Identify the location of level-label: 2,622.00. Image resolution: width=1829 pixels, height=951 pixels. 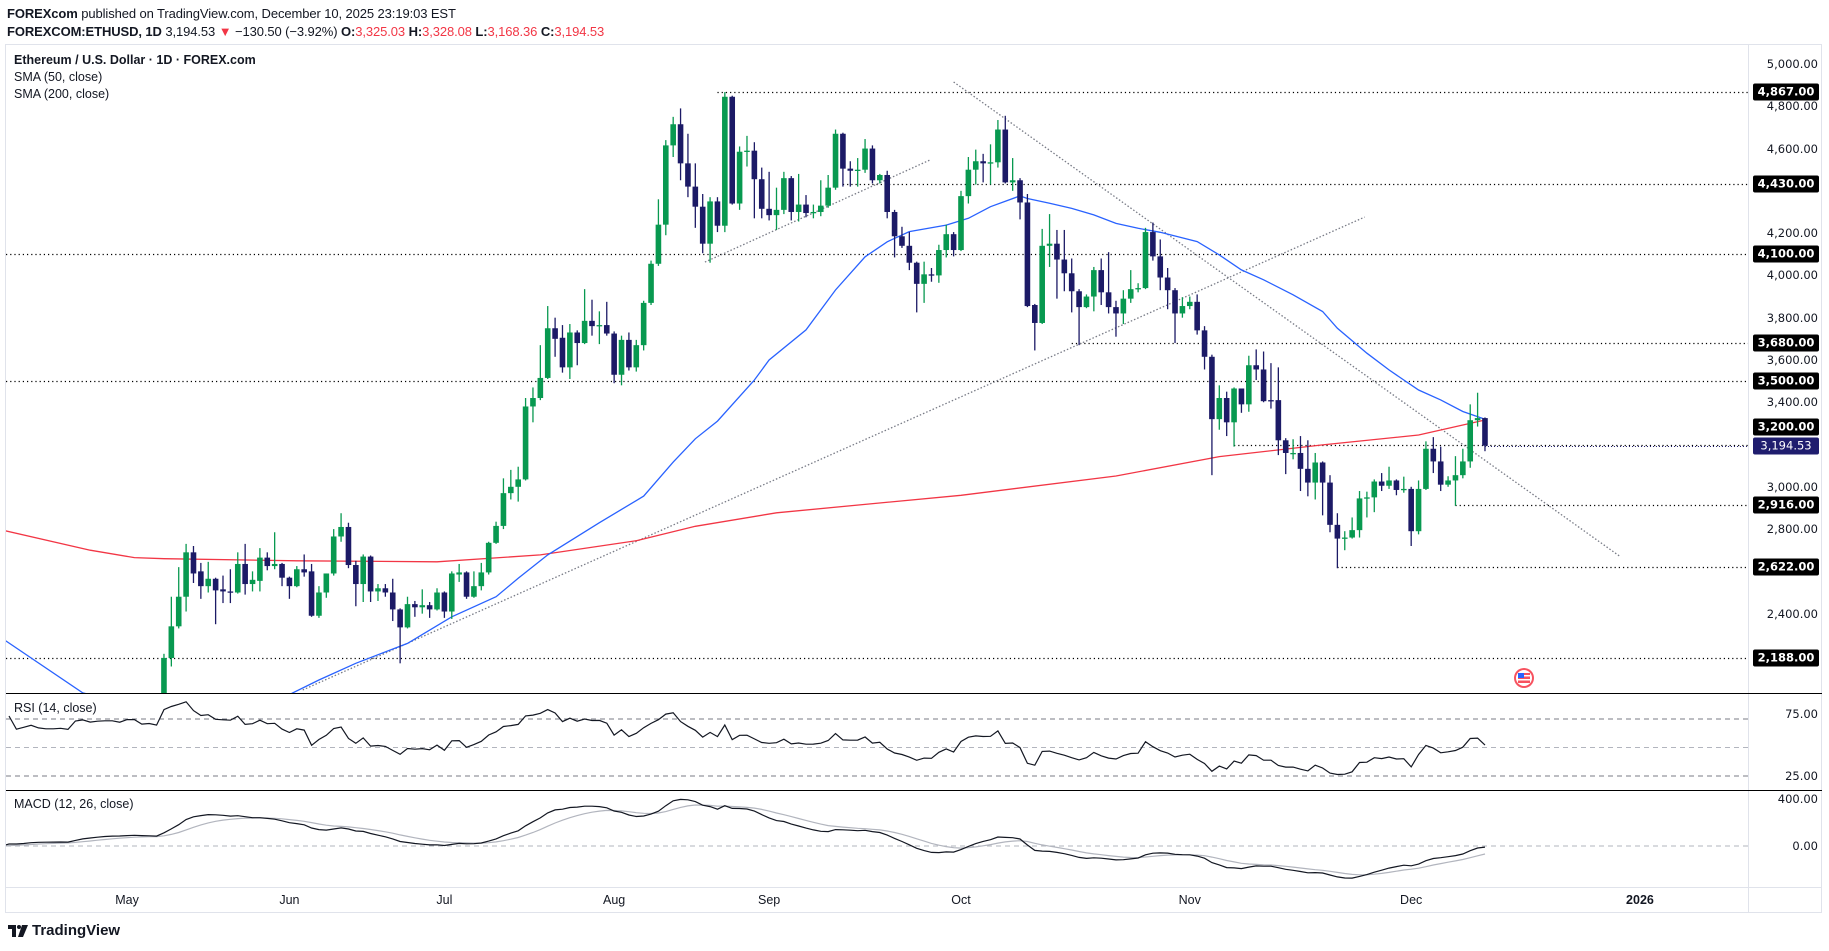
(1786, 567).